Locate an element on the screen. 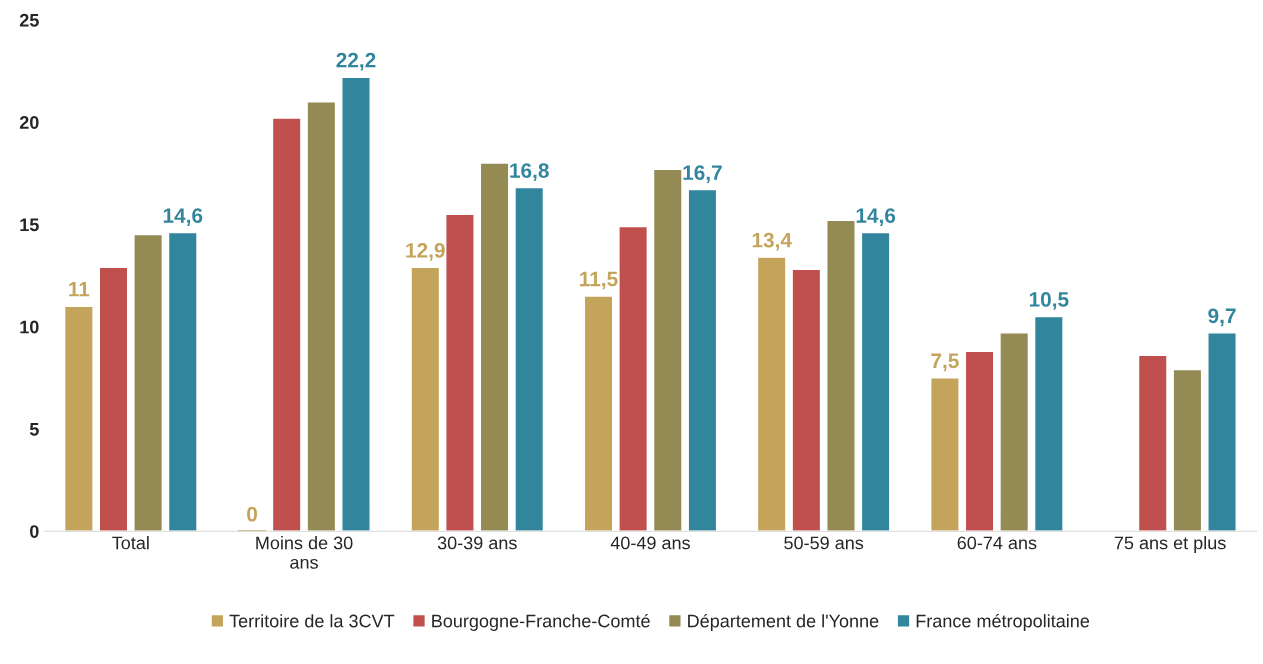 Image resolution: width=1263 pixels, height=664 pixels. x-tick-label: 60-74 ans is located at coordinates (997, 543).